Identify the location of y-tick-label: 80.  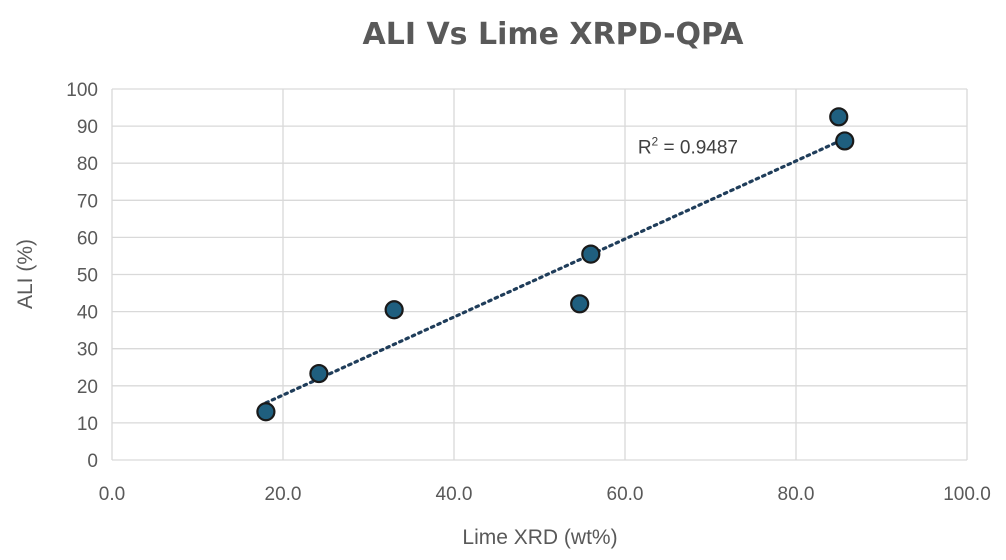
(87, 164).